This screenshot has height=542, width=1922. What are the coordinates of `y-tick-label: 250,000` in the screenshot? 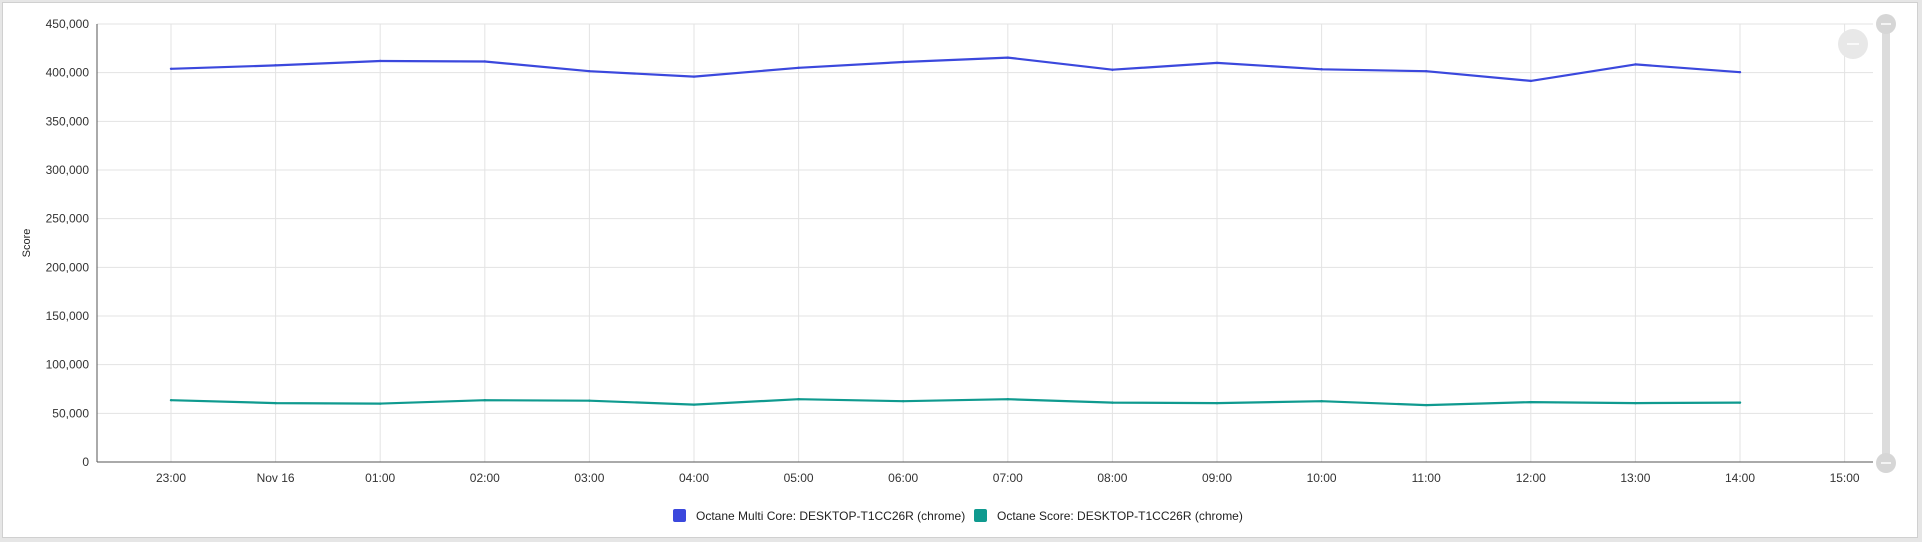 It's located at (68, 219).